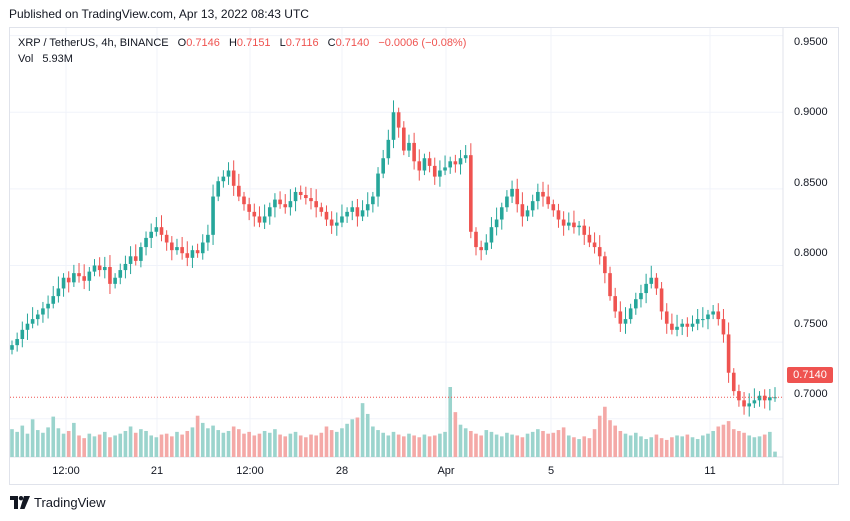 The image size is (850, 521). Describe the element at coordinates (710, 471) in the screenshot. I see `x-tick-label: 11` at that location.